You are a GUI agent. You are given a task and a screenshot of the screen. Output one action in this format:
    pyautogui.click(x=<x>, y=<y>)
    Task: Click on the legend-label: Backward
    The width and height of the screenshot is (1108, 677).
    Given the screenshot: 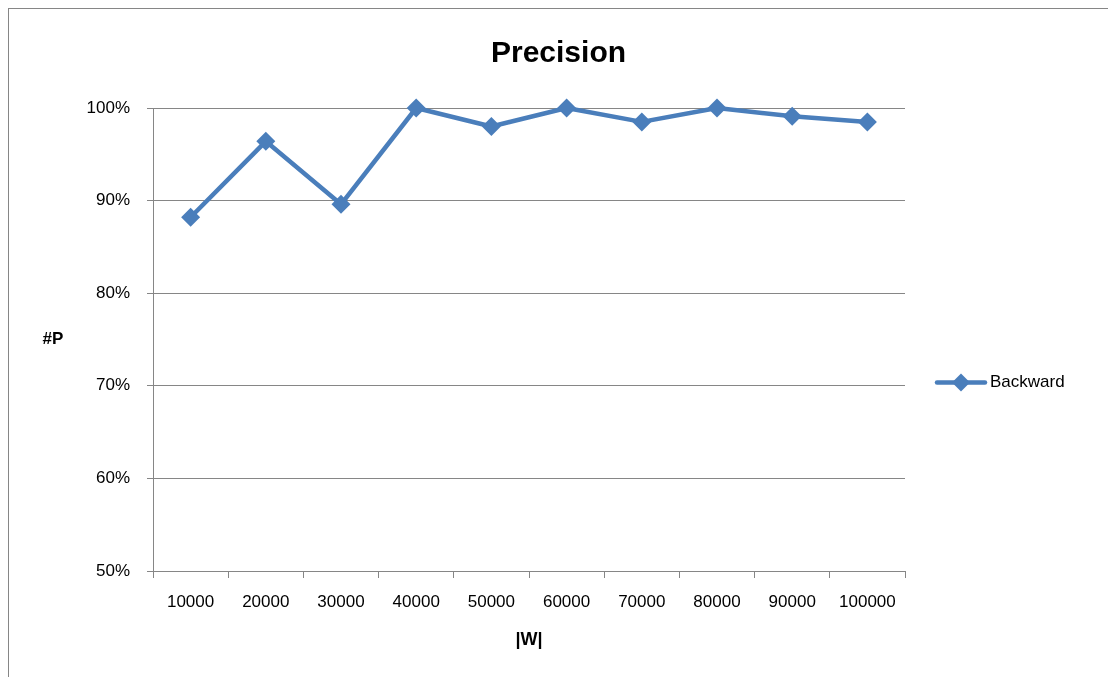 What is the action you would take?
    pyautogui.click(x=1027, y=382)
    